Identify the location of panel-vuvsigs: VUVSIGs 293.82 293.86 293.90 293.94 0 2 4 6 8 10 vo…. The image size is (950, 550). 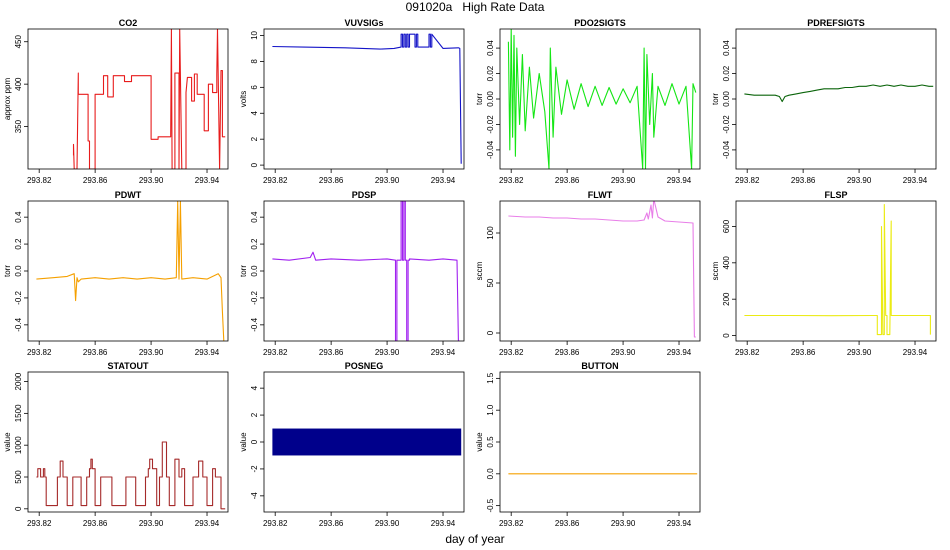
(352, 101).